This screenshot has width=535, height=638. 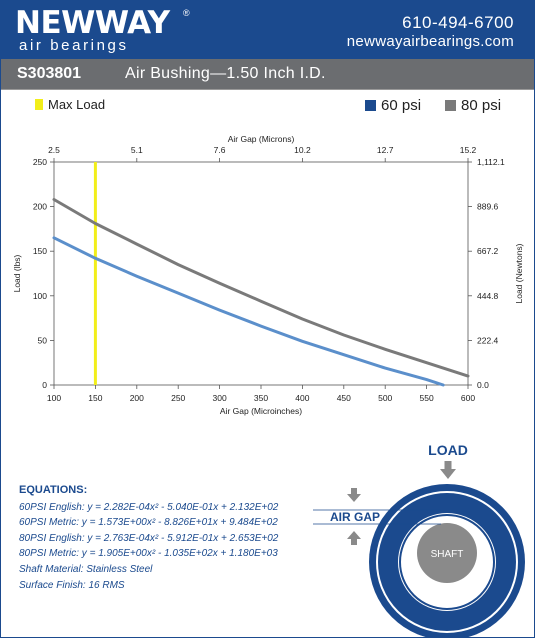 I want to click on x-tick-label: 400, so click(x=302, y=398).